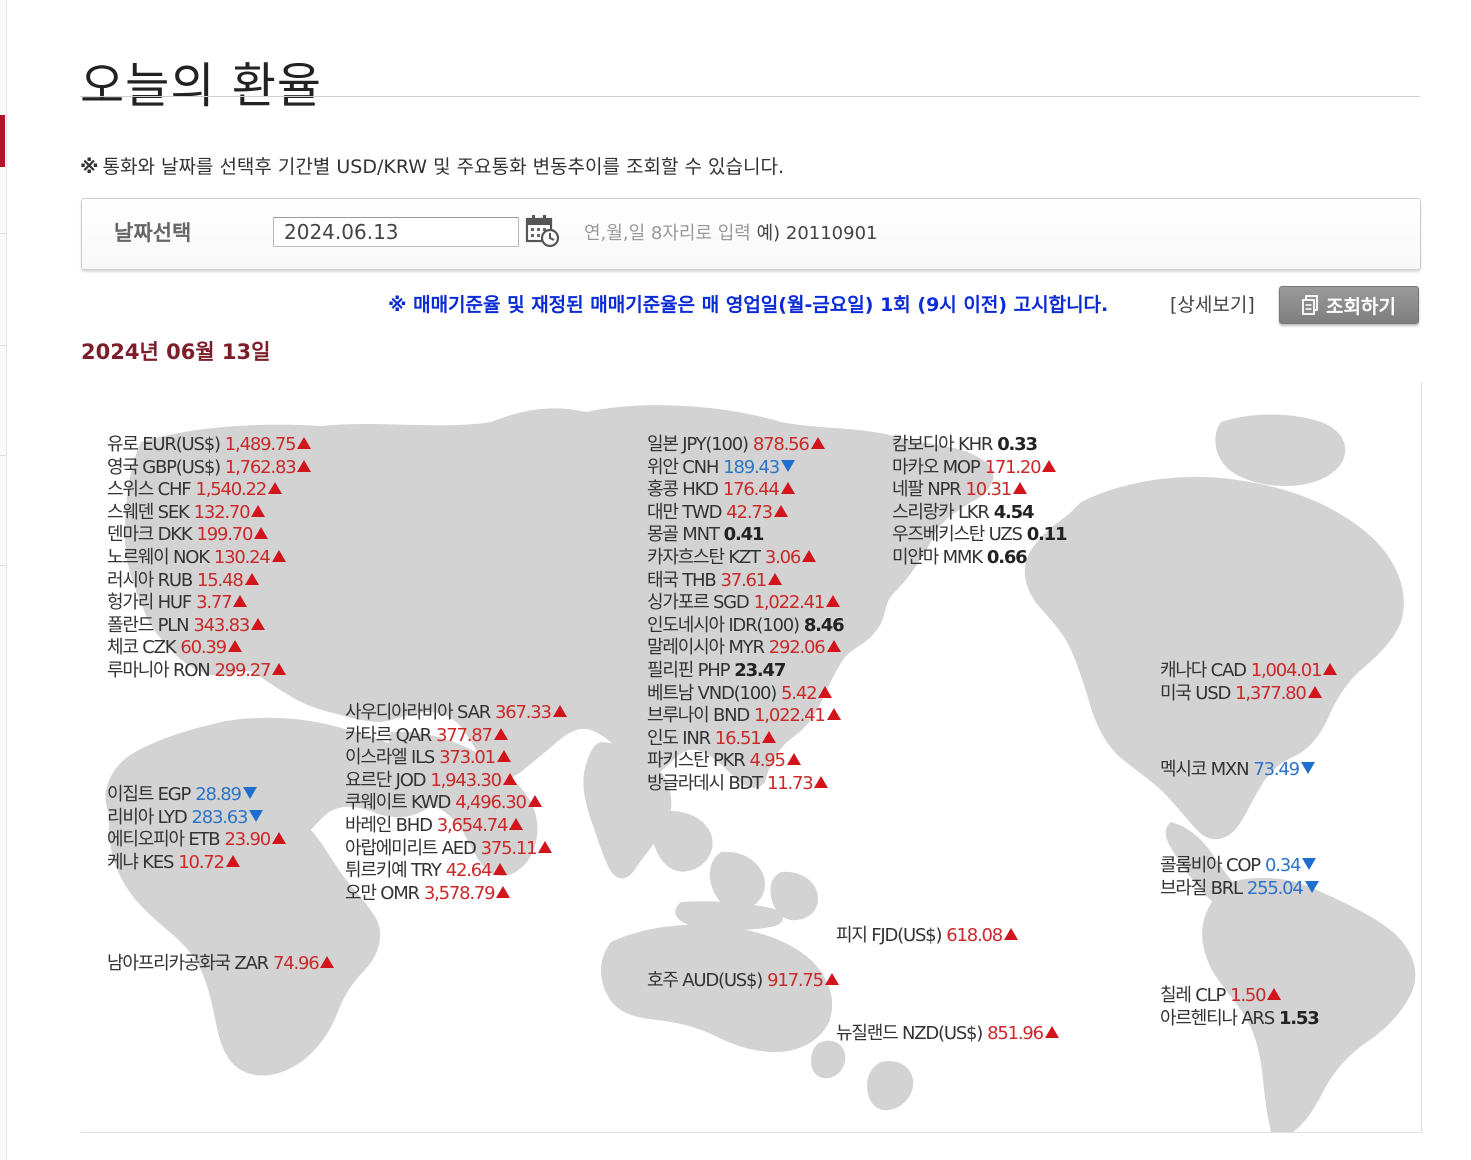  Describe the element at coordinates (260, 444) in the screenshot. I see `currency-rate-value: 1,489.75` at that location.